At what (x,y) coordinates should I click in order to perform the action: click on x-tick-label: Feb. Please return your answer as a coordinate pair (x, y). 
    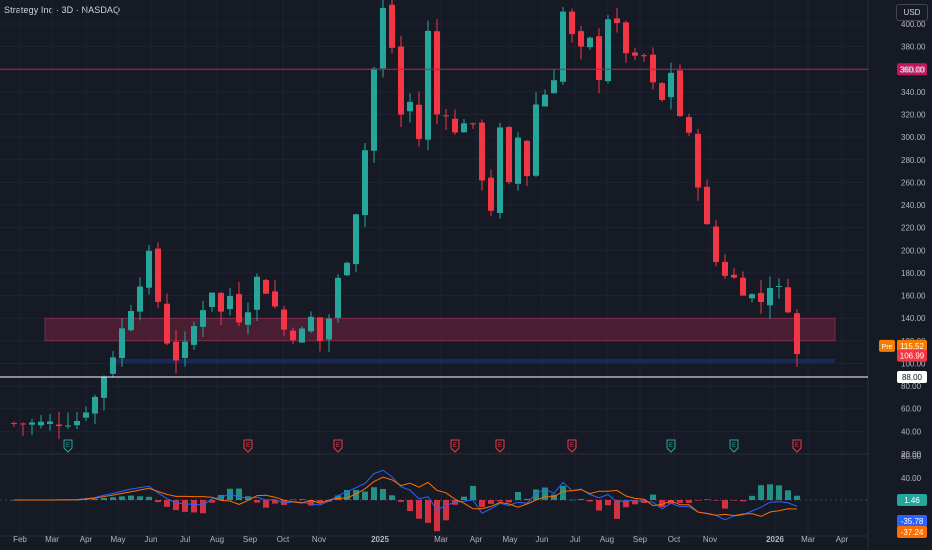
    Looking at the image, I should click on (20, 539).